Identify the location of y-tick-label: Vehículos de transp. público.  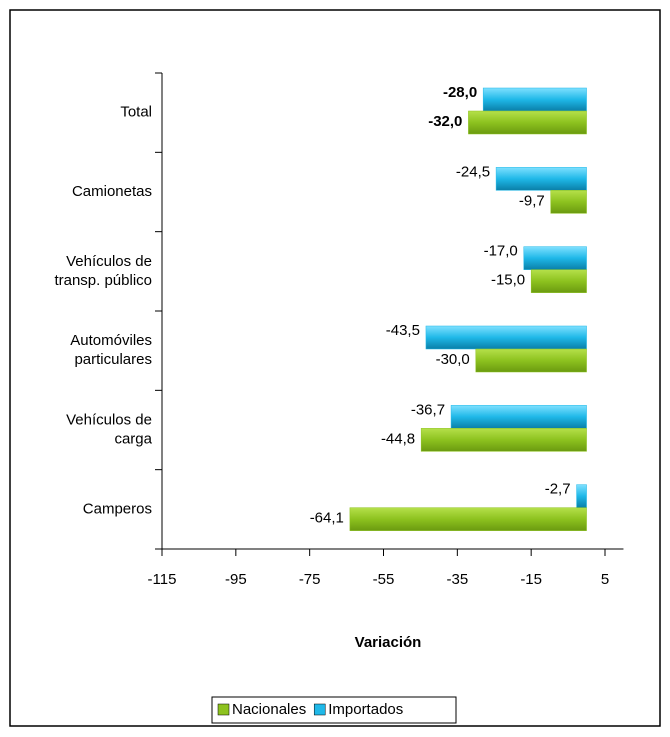
(103, 271).